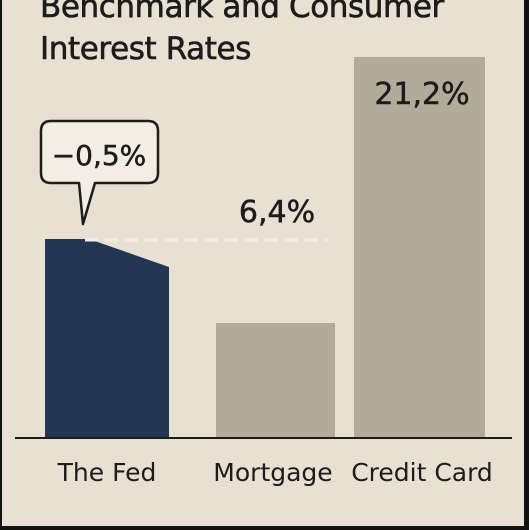 This screenshot has height=530, width=529. What do you see at coordinates (99, 155) in the screenshot?
I see `value-label-the-fed: −0,5%` at bounding box center [99, 155].